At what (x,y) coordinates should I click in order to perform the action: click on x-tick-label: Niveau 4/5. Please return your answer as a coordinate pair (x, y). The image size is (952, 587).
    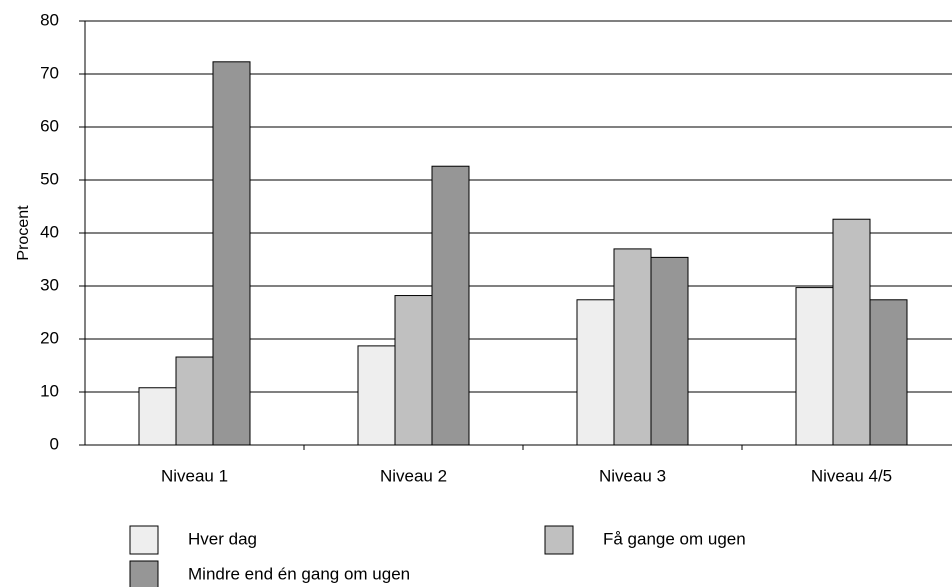
    Looking at the image, I should click on (851, 475).